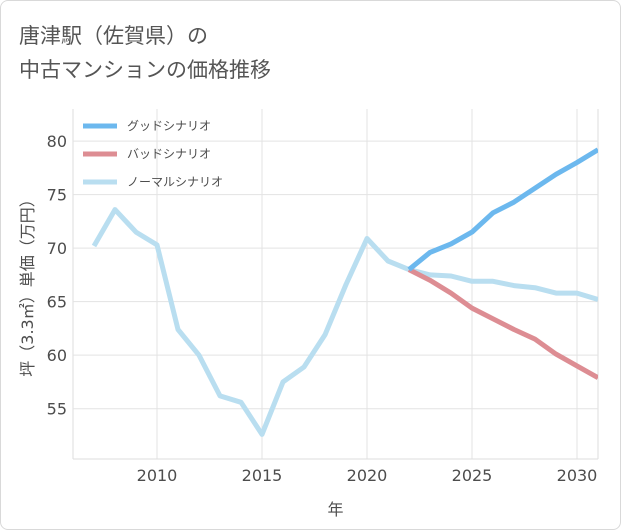 Image resolution: width=621 pixels, height=530 pixels. What do you see at coordinates (57, 141) in the screenshot?
I see `y-tick-label: 80` at bounding box center [57, 141].